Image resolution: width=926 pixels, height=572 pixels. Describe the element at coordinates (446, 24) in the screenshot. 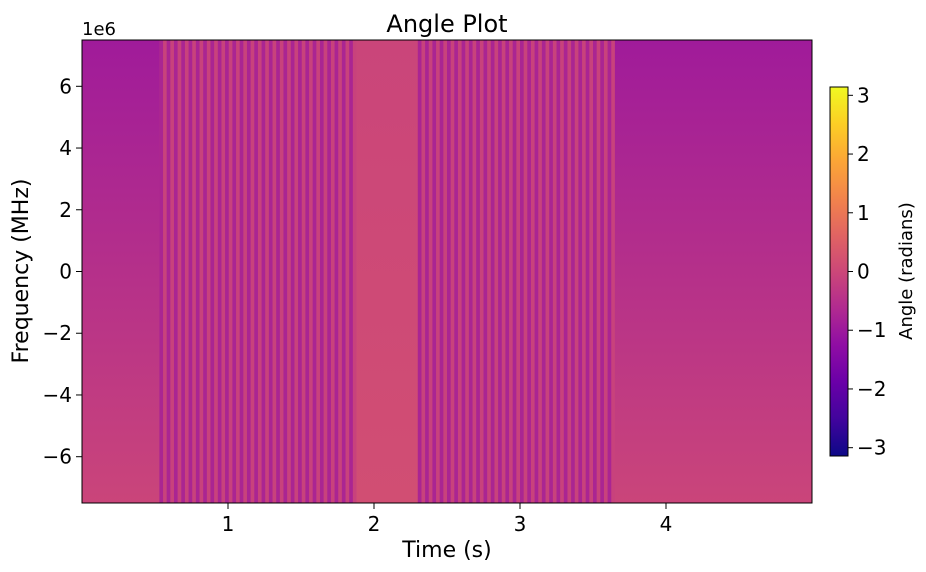

I see `chart-title: Angle Plot` at that location.